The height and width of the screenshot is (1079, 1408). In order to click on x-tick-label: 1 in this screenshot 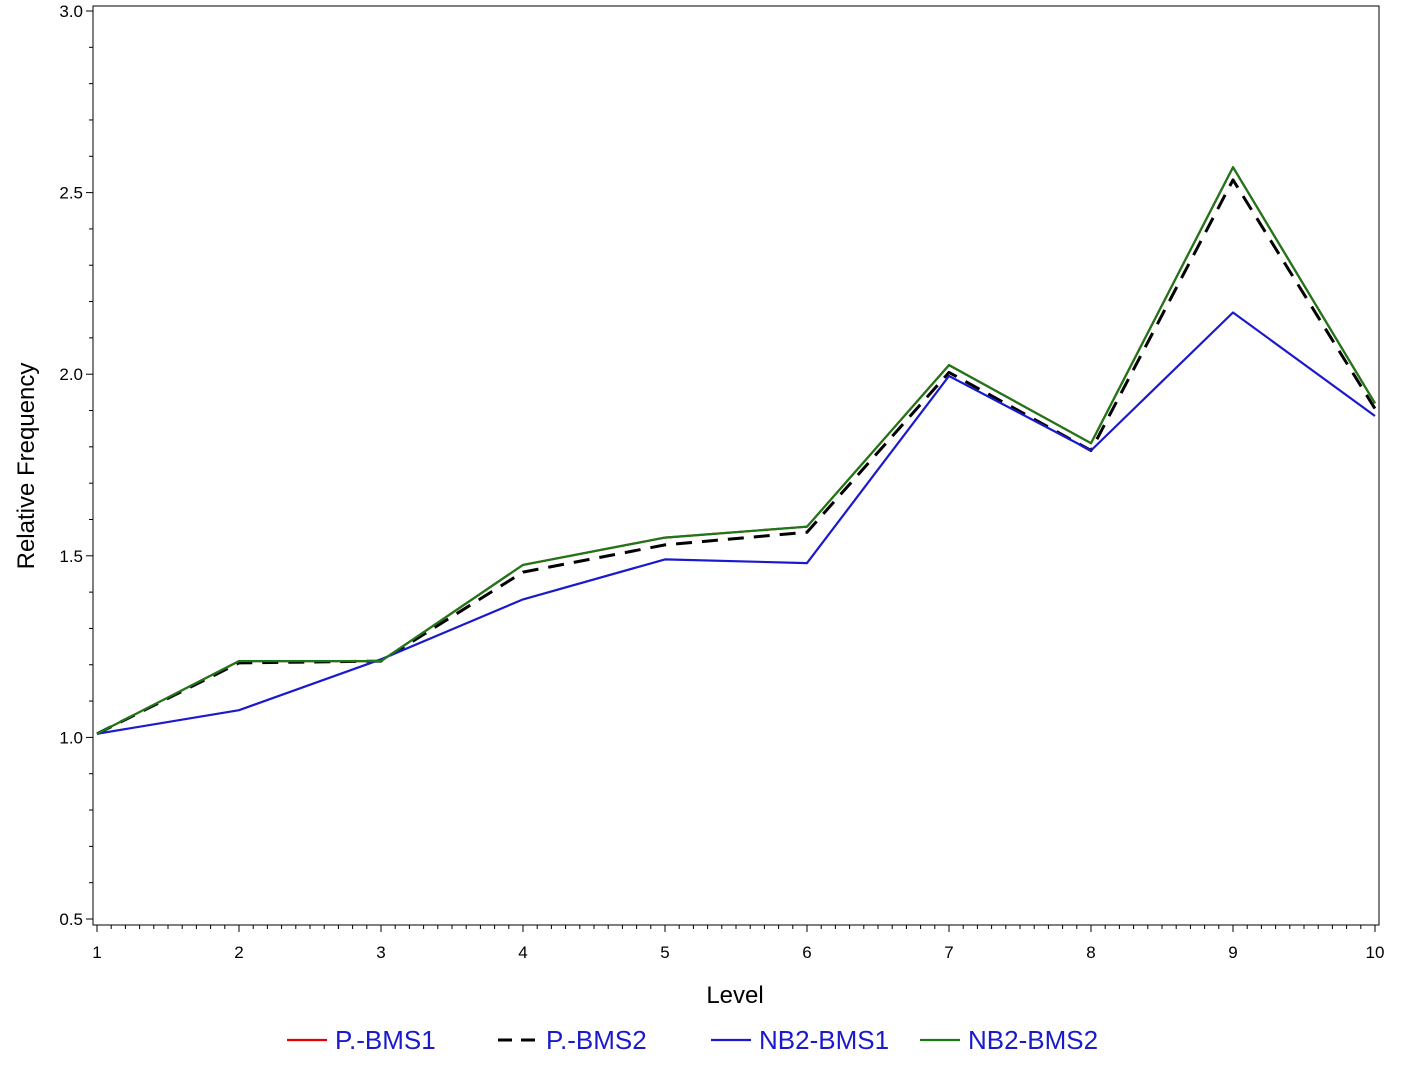, I will do `click(96, 952)`.